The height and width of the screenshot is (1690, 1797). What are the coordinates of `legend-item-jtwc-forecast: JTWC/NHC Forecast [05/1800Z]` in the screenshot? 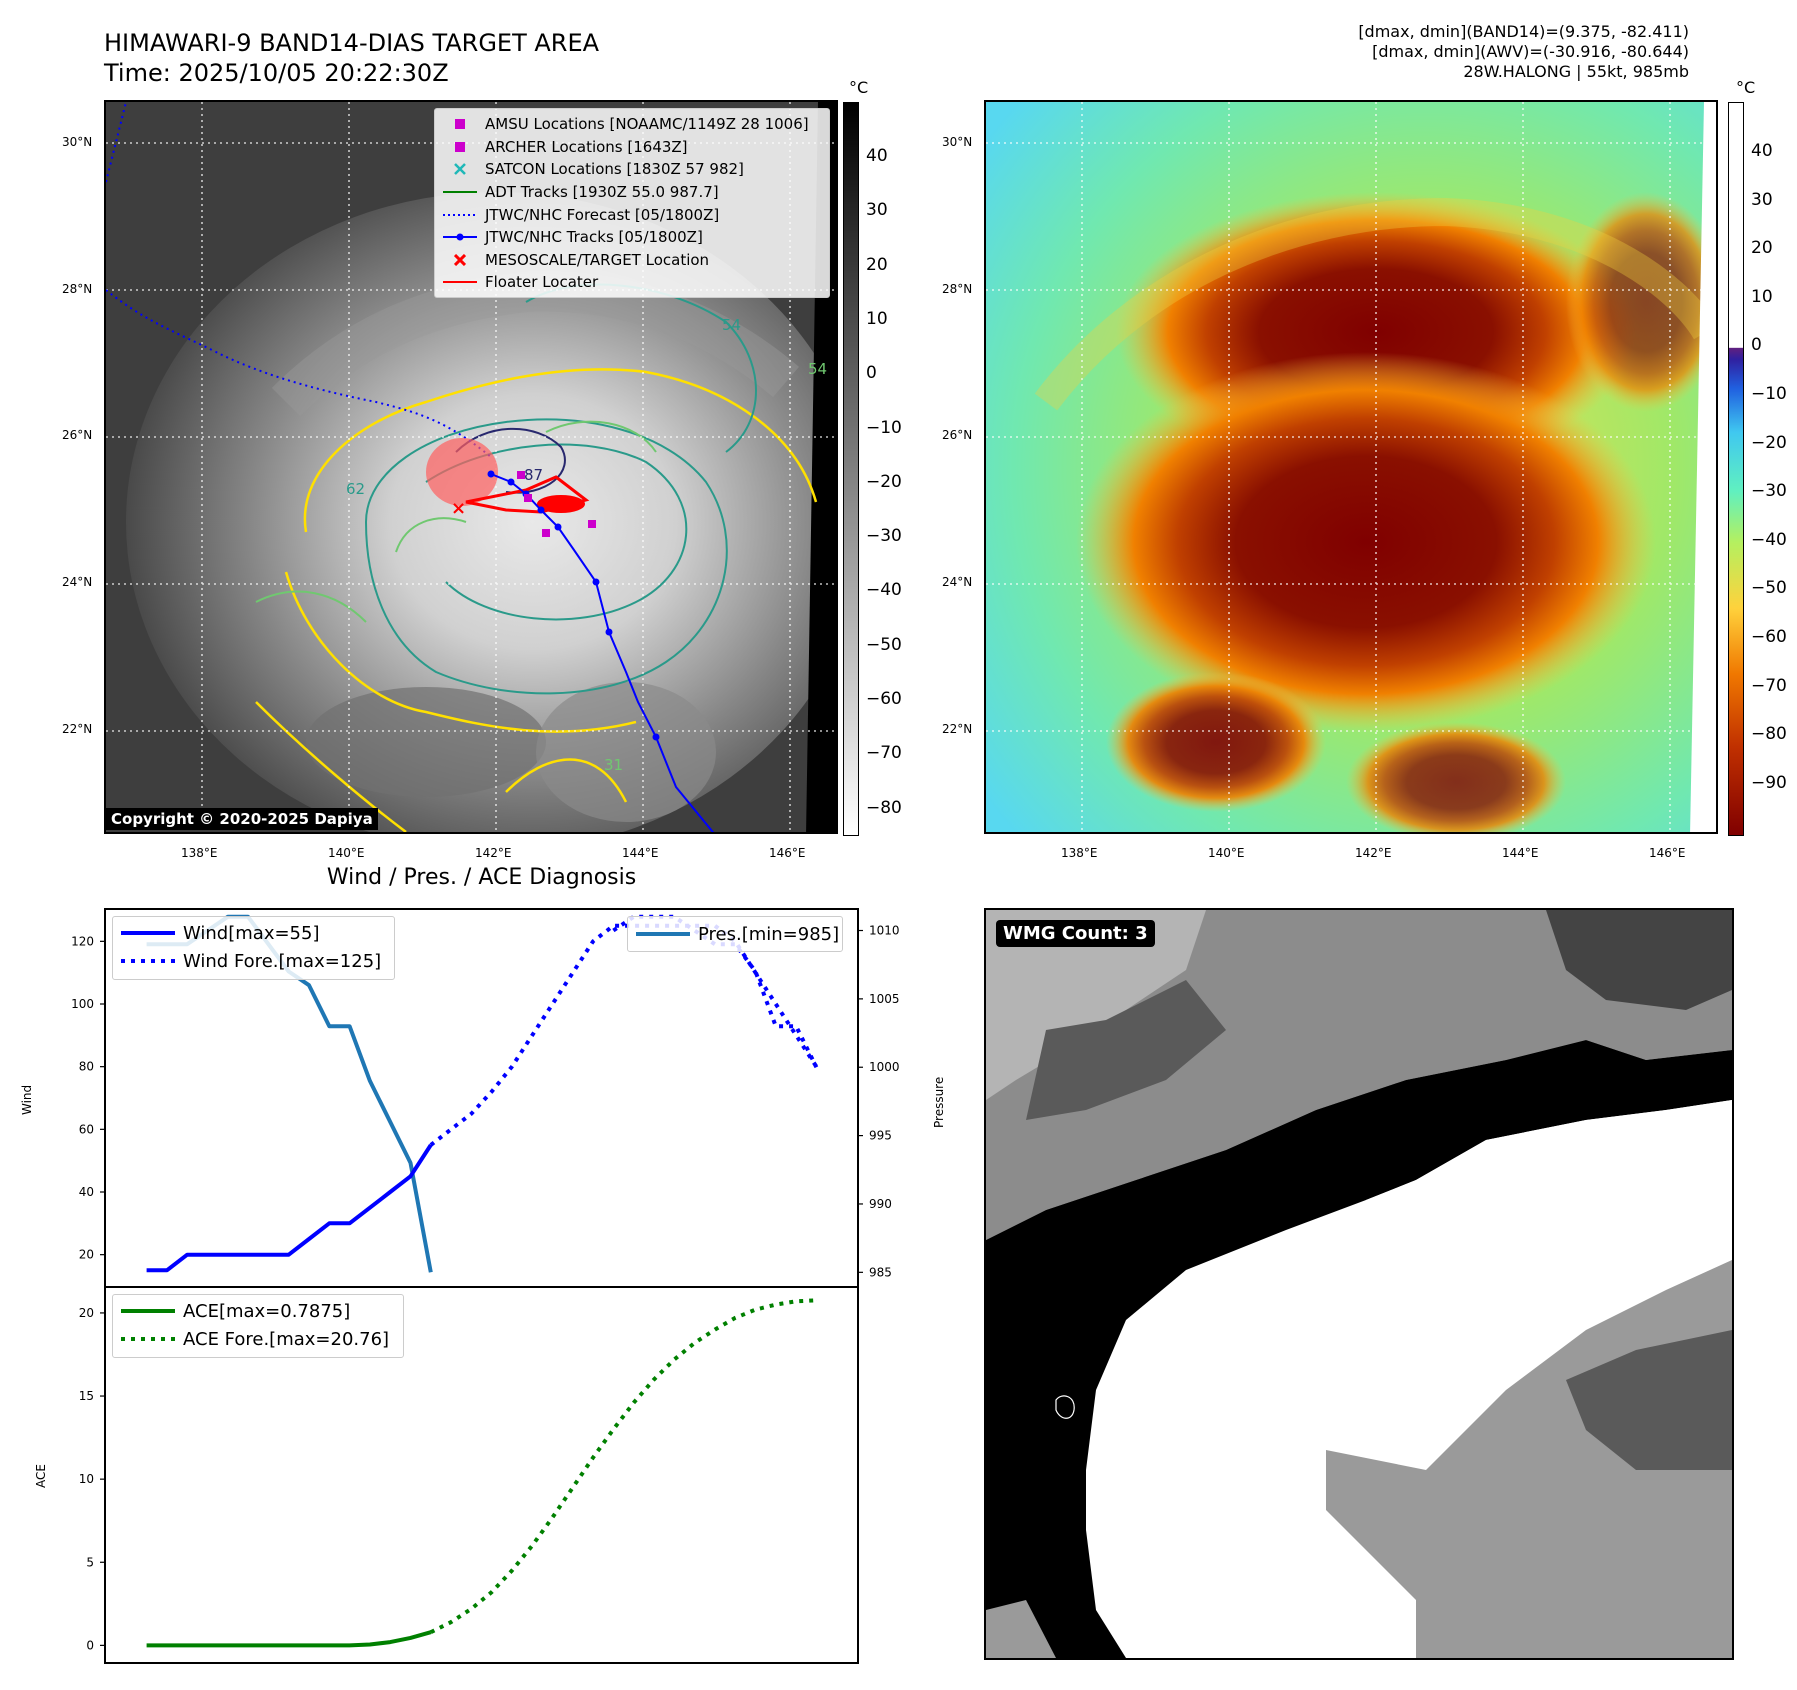 It's located at (632, 214).